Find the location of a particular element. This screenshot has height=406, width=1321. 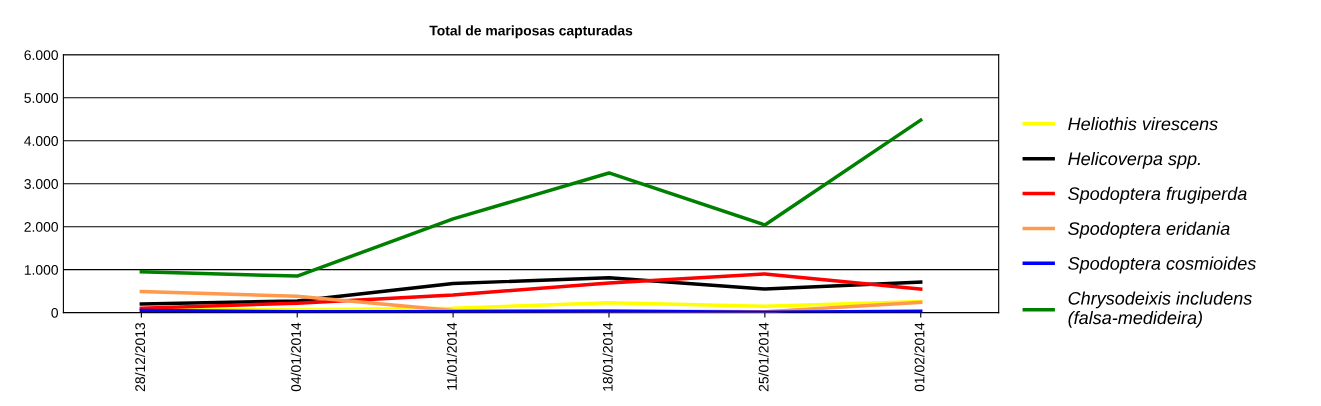

x-tick-label: 25/01/2014 is located at coordinates (763, 357).